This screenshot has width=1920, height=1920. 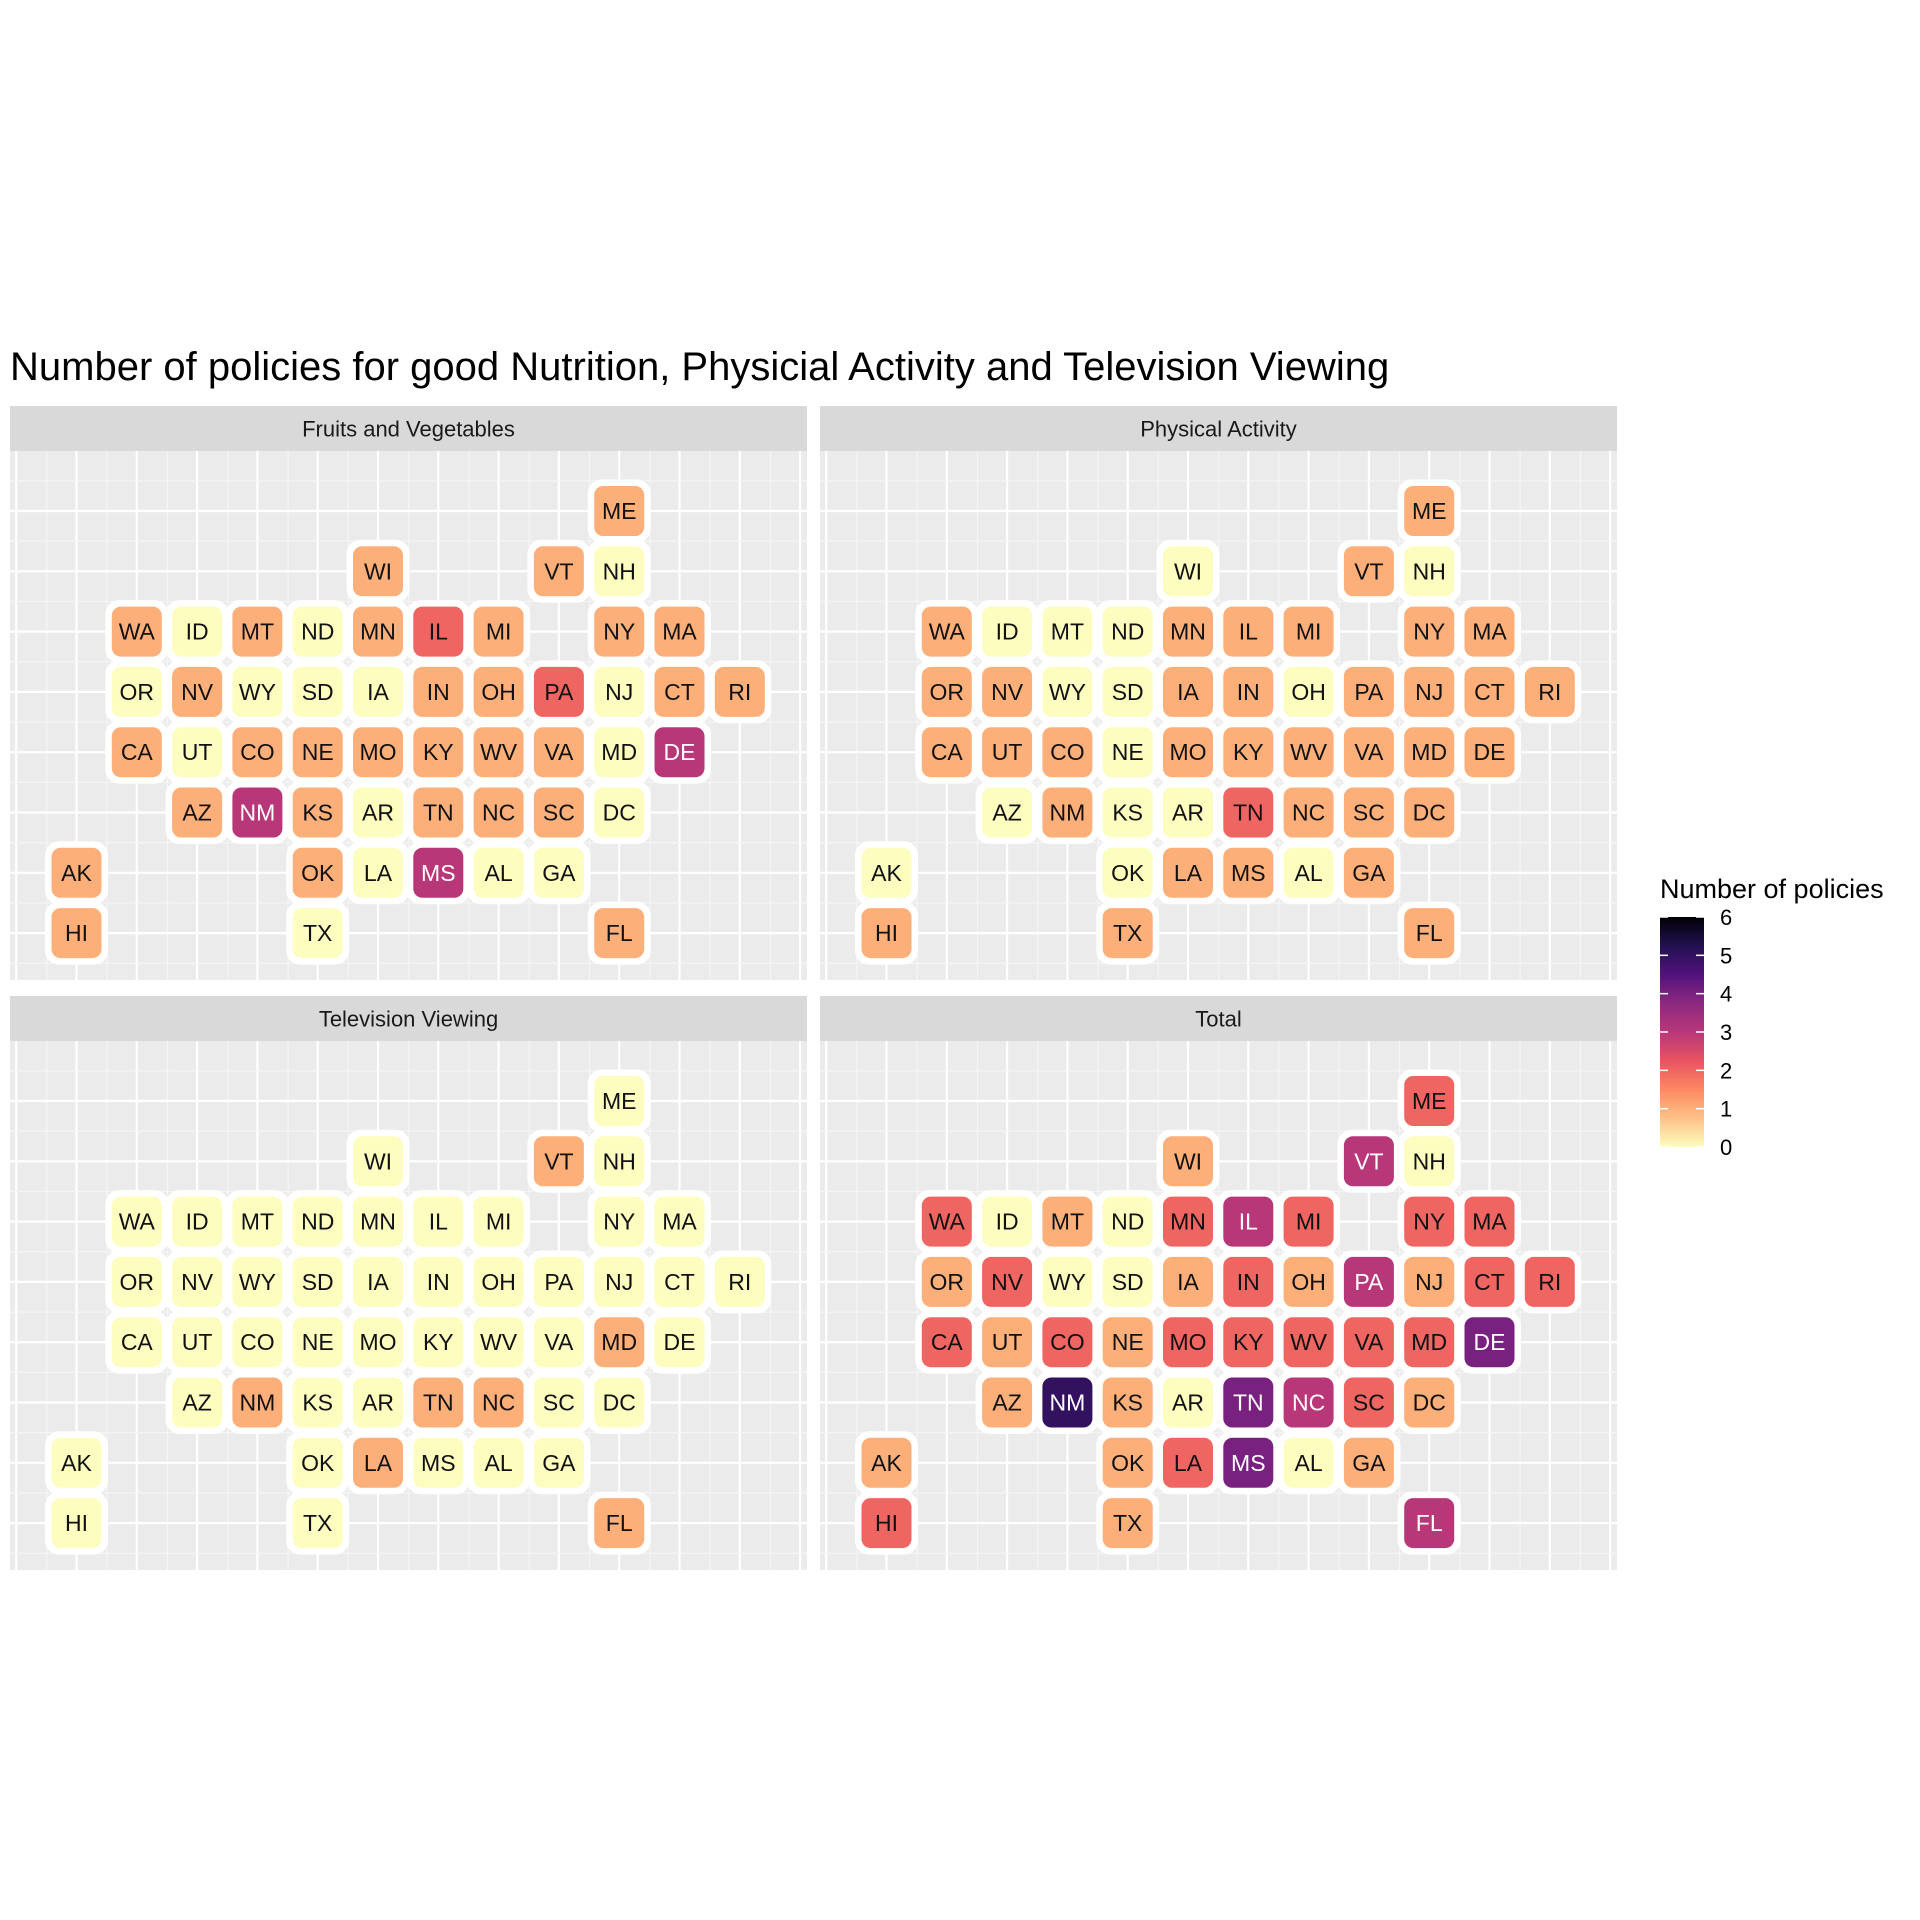 What do you see at coordinates (1726, 994) in the screenshot?
I see `legend-tick-label: 4` at bounding box center [1726, 994].